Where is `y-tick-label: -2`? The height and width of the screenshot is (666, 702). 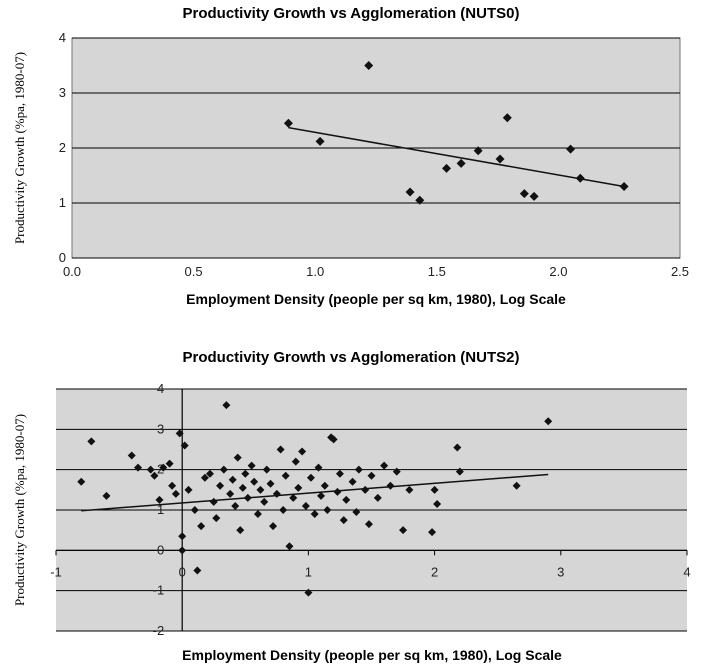 y-tick-label: -2 is located at coordinates (159, 630).